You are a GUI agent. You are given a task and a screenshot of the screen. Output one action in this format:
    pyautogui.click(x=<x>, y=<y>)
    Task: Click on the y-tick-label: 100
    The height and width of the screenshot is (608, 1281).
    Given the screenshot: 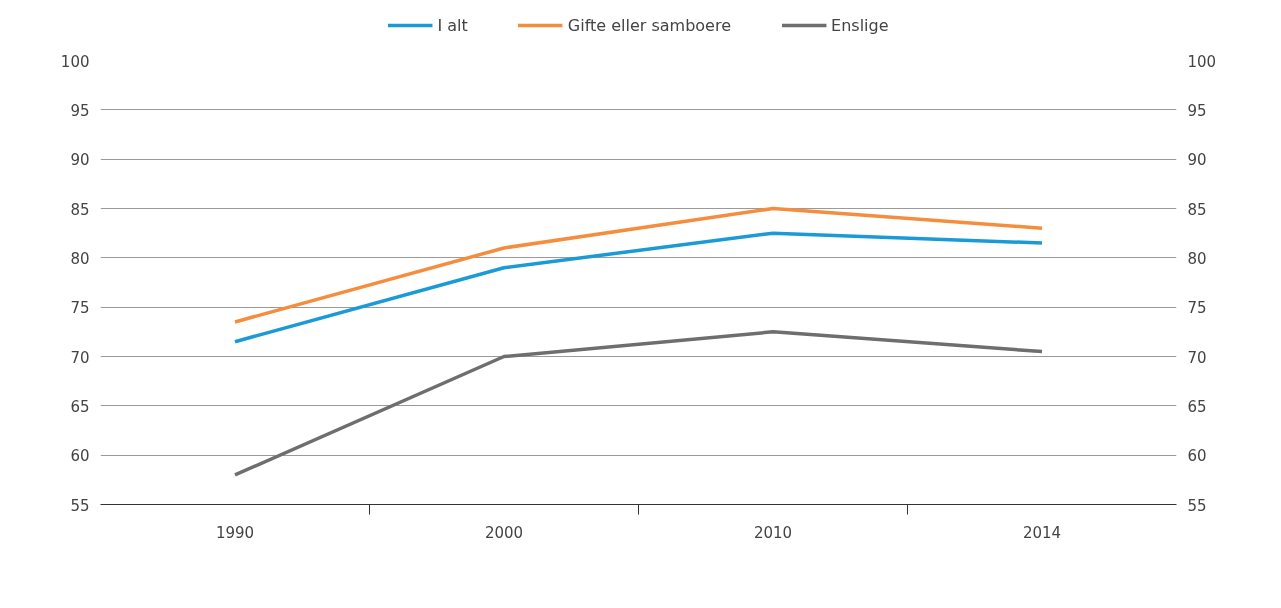 What is the action you would take?
    pyautogui.click(x=75, y=61)
    